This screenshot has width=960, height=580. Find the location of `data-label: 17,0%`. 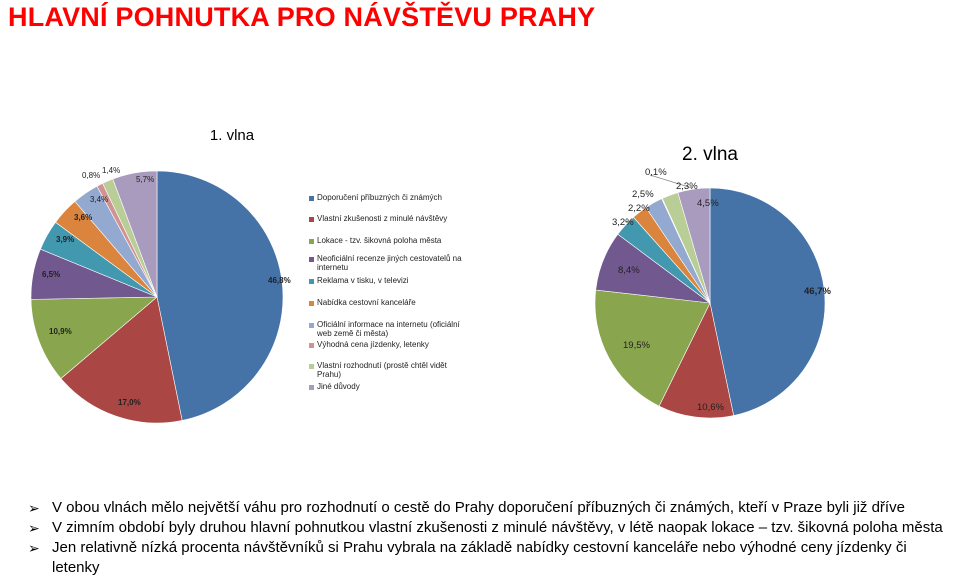

data-label: 17,0% is located at coordinates (129, 402).